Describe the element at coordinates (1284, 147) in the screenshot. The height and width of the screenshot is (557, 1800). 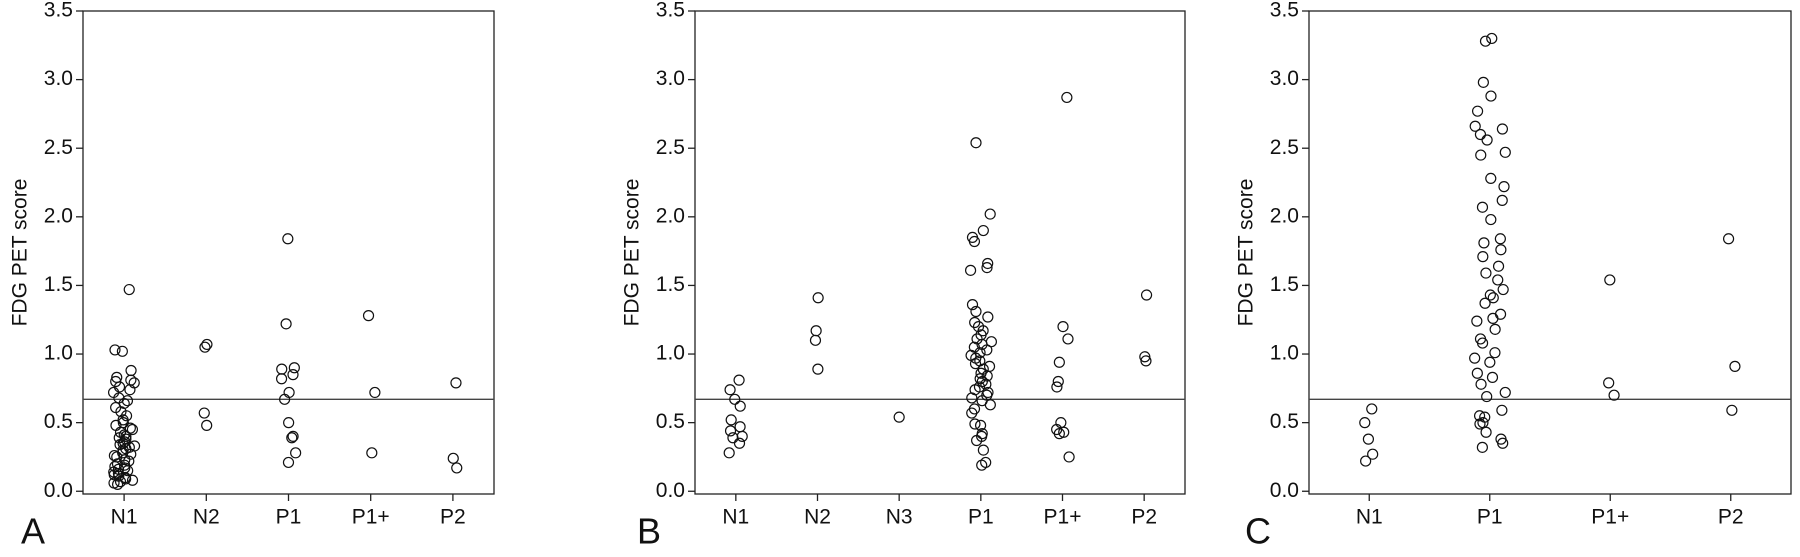
I see `y-tick-label: 2.5` at that location.